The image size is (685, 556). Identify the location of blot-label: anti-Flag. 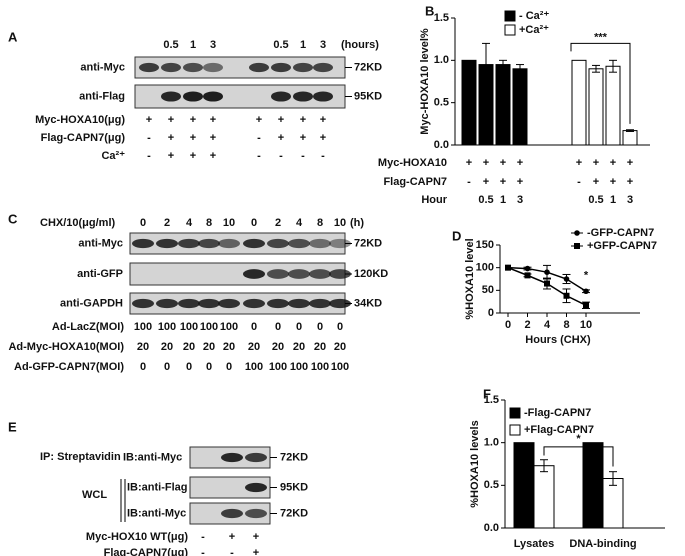
(102, 96).